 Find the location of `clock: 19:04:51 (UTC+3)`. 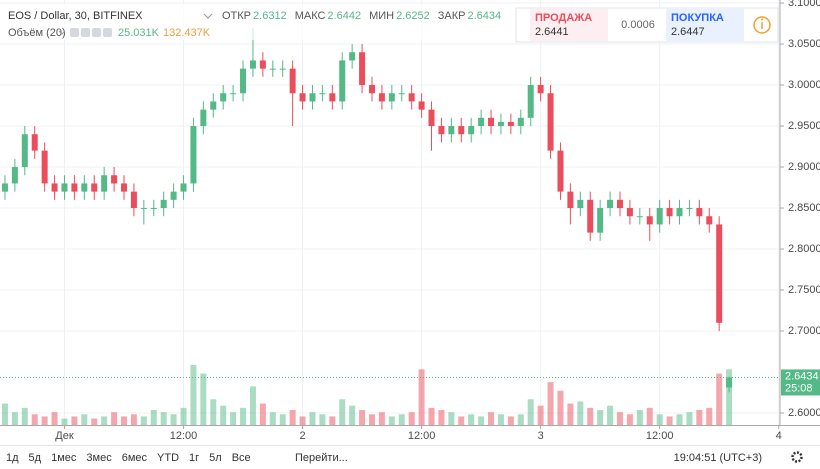

clock: 19:04:51 (UTC+3) is located at coordinates (718, 458).